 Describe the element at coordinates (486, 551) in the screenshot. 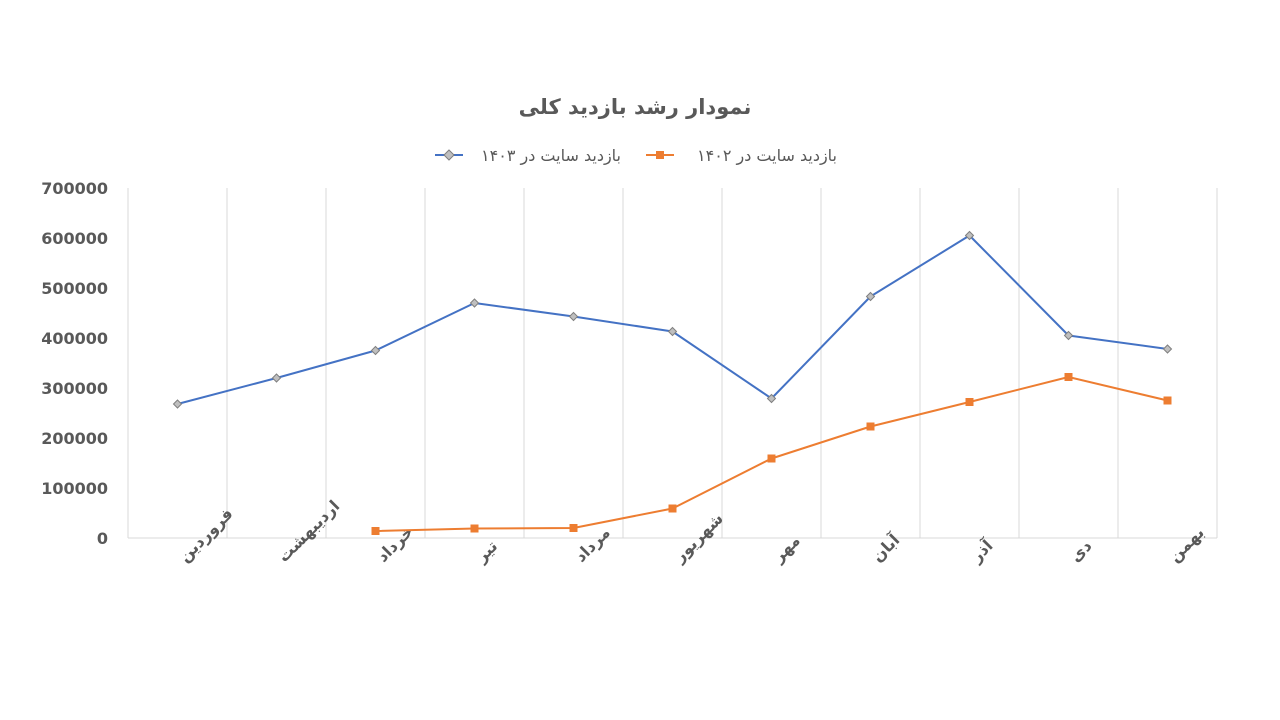

I see `x-tick-label: تیر` at that location.